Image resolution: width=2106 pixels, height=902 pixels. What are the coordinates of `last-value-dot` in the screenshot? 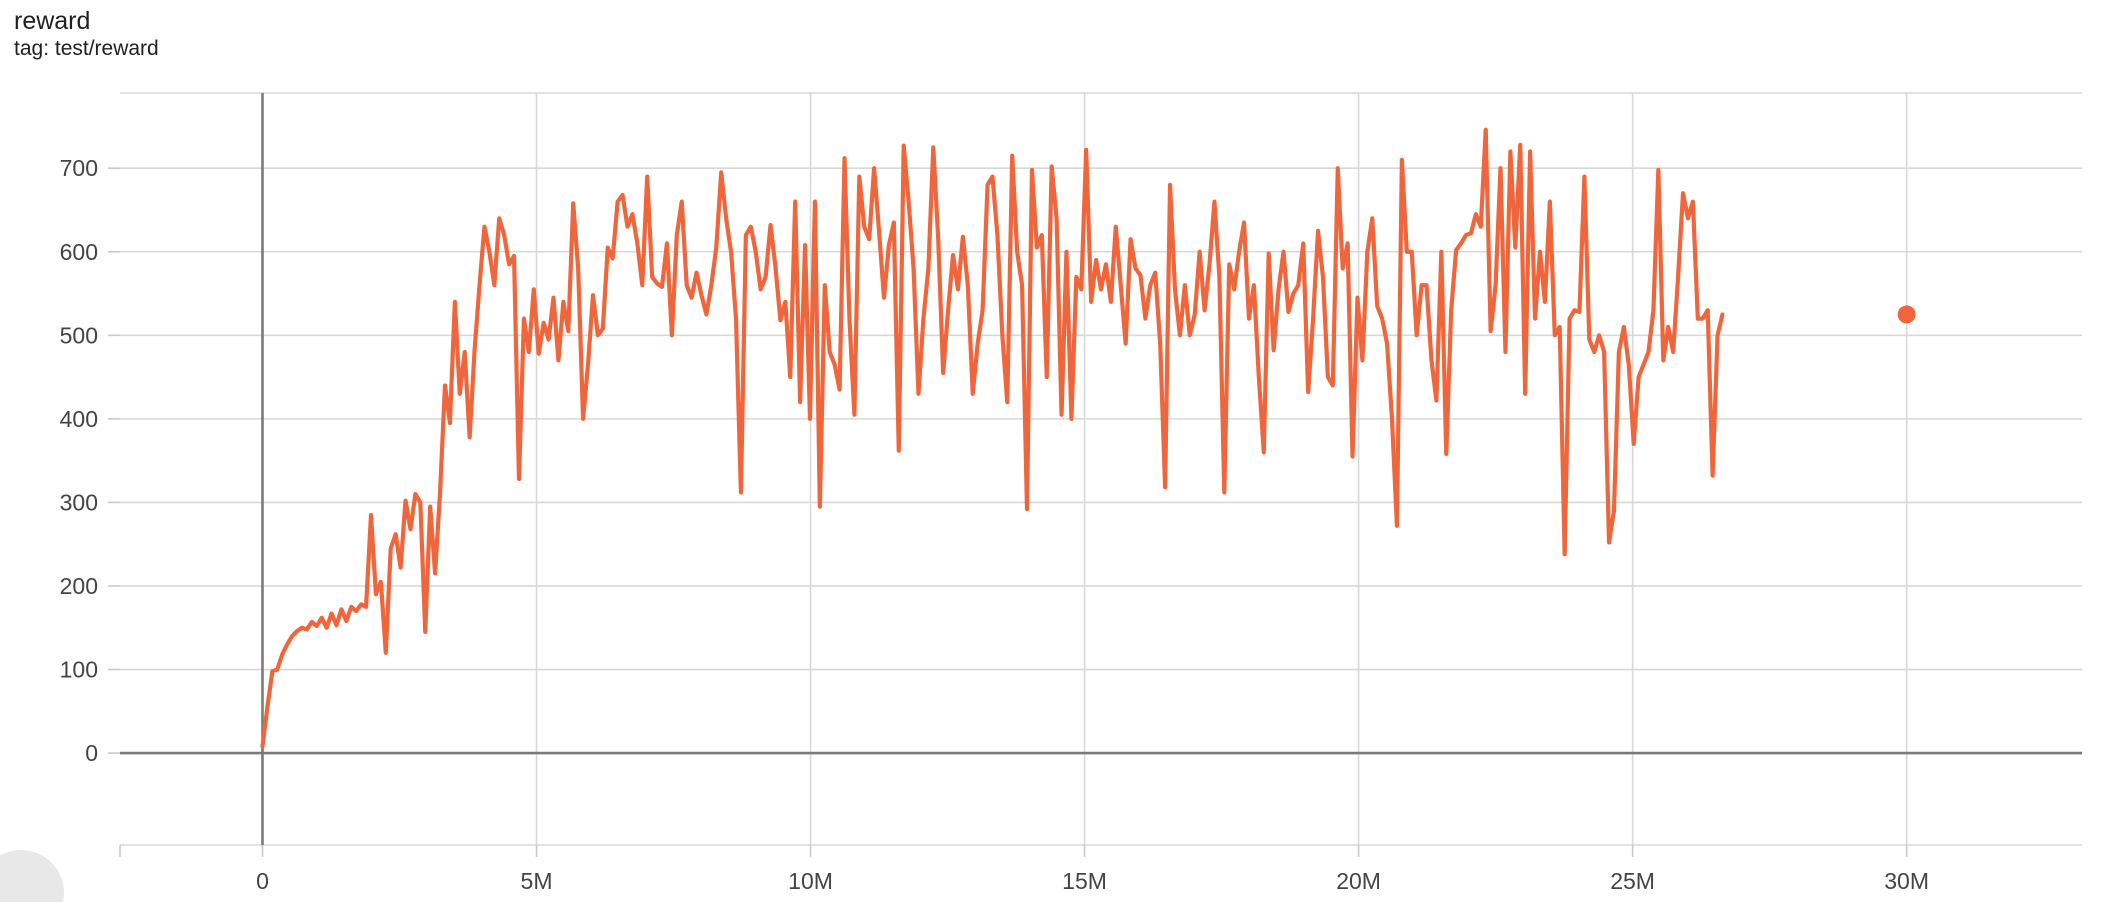 It's located at (1906, 314).